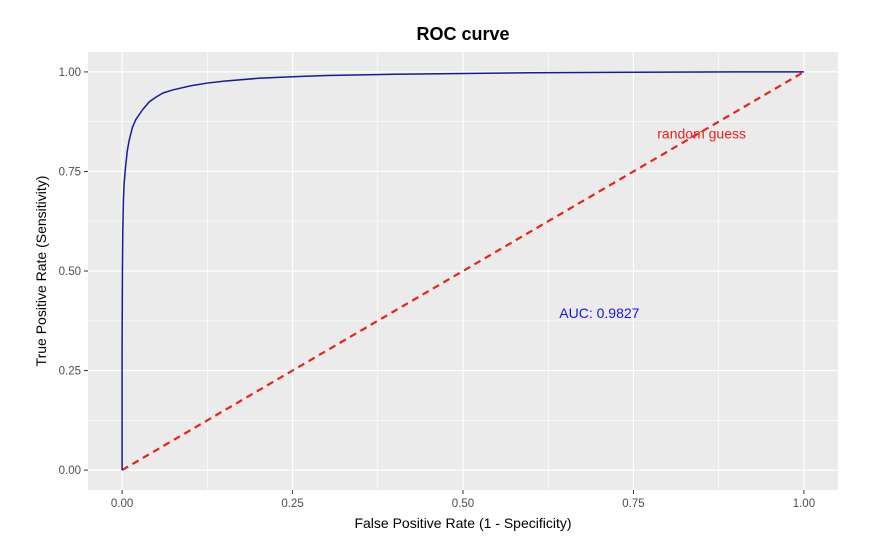 This screenshot has height=556, width=894. Describe the element at coordinates (41, 271) in the screenshot. I see `y-axis-title: True Positive Rate (Sensitivity)` at that location.